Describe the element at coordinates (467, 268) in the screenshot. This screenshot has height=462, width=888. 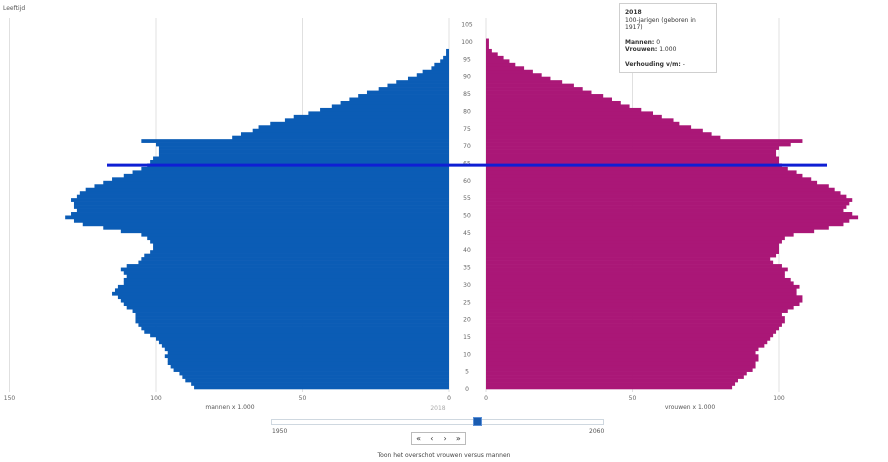
I see `age-tick-35: 35` at that location.